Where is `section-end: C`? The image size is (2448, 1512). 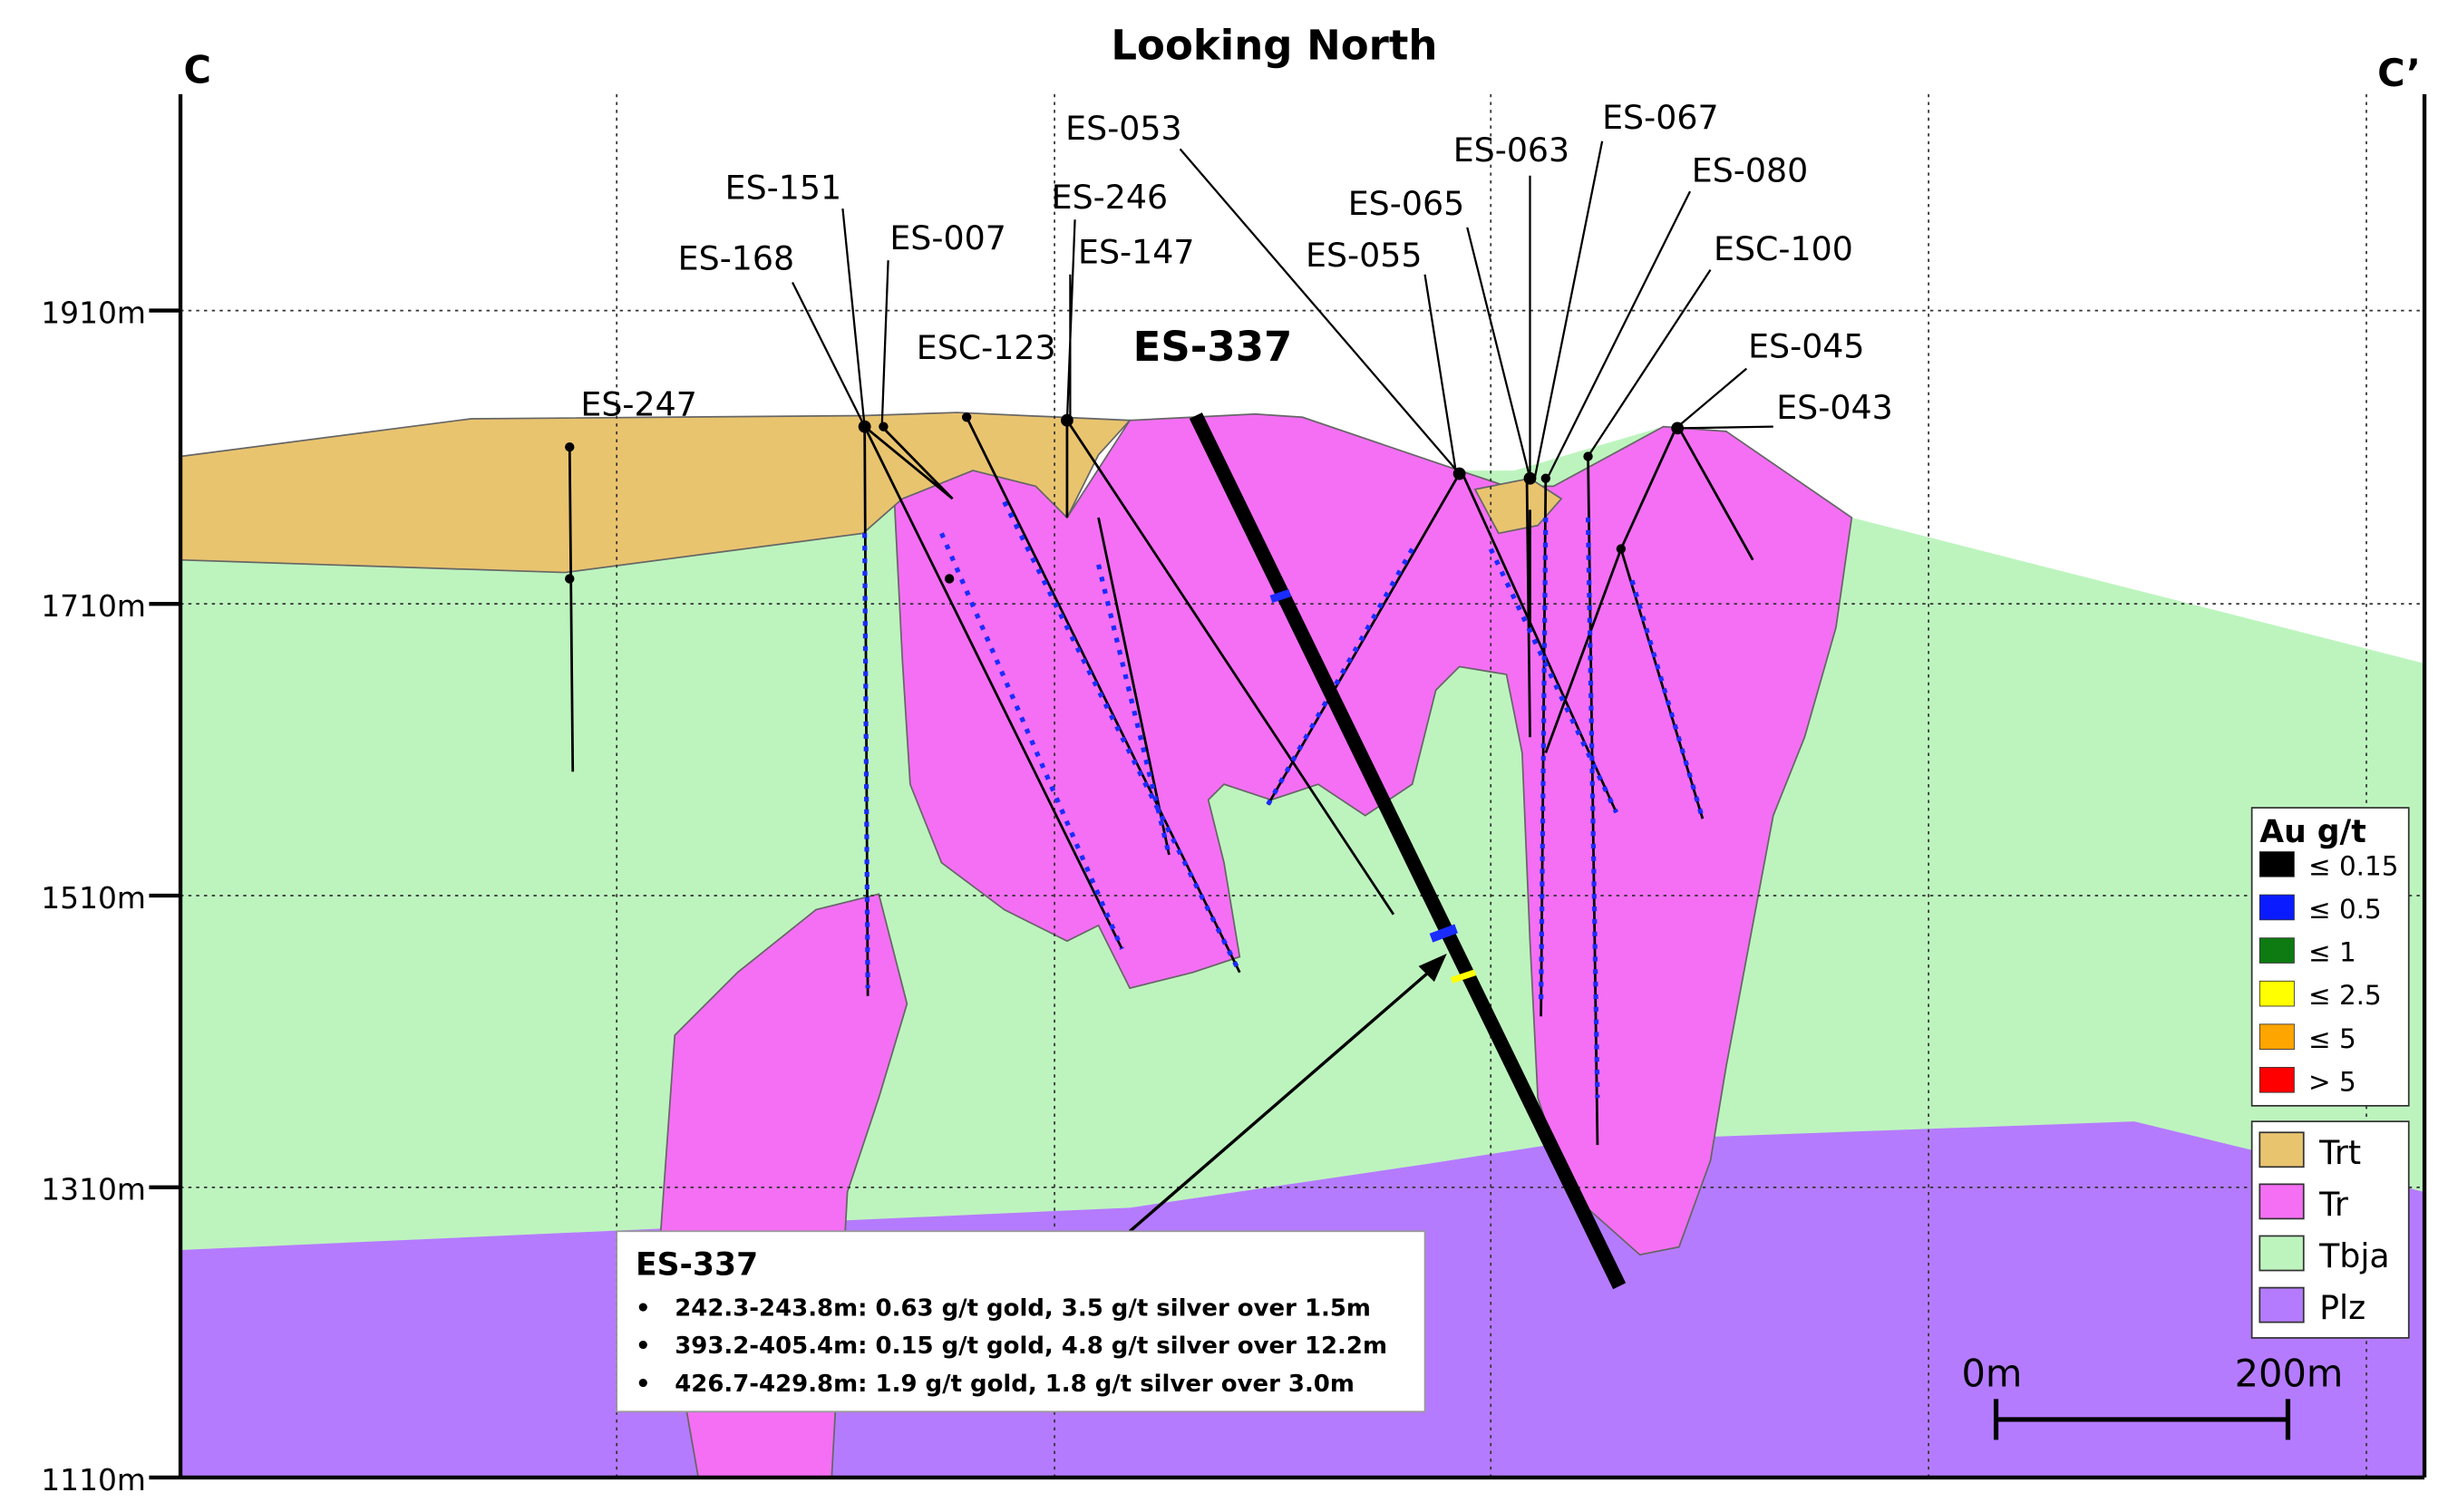
section-end: C is located at coordinates (197, 70).